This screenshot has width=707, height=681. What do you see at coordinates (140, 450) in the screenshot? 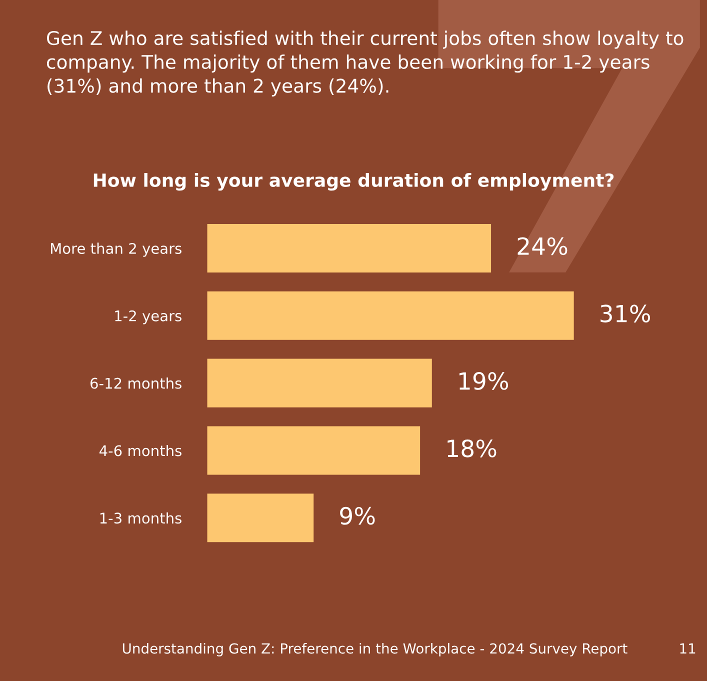
I see `y-tick-label: 4-6 months` at bounding box center [140, 450].